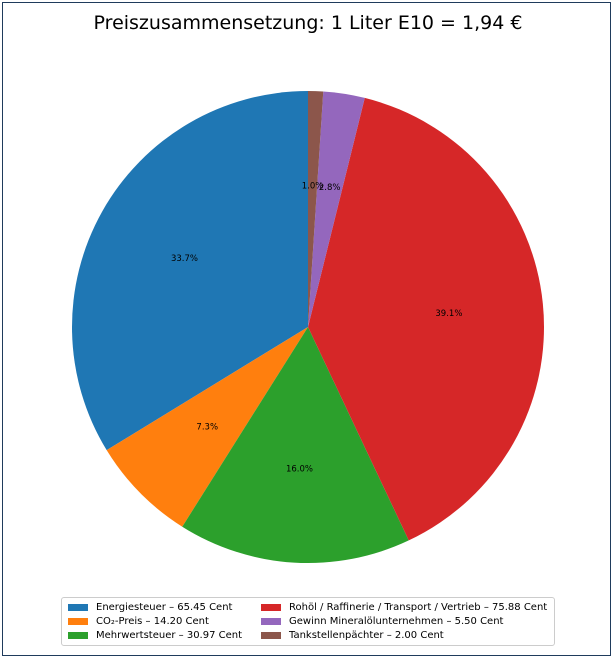 The image size is (616, 662). Describe the element at coordinates (313, 186) in the screenshot. I see `pie-percent-label-6: 1.0%` at that location.